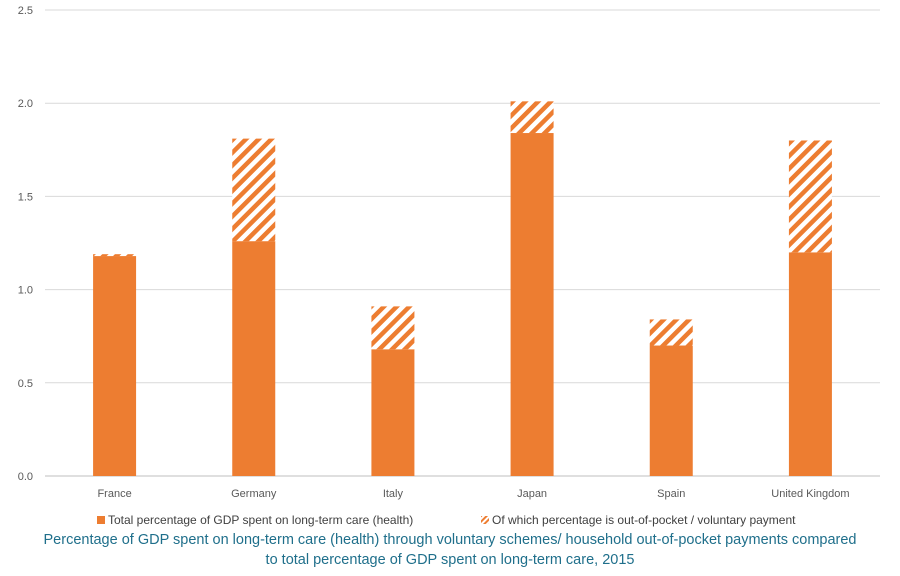  What do you see at coordinates (485, 520) in the screenshot?
I see `legend-swatch-out-of-pocket` at bounding box center [485, 520].